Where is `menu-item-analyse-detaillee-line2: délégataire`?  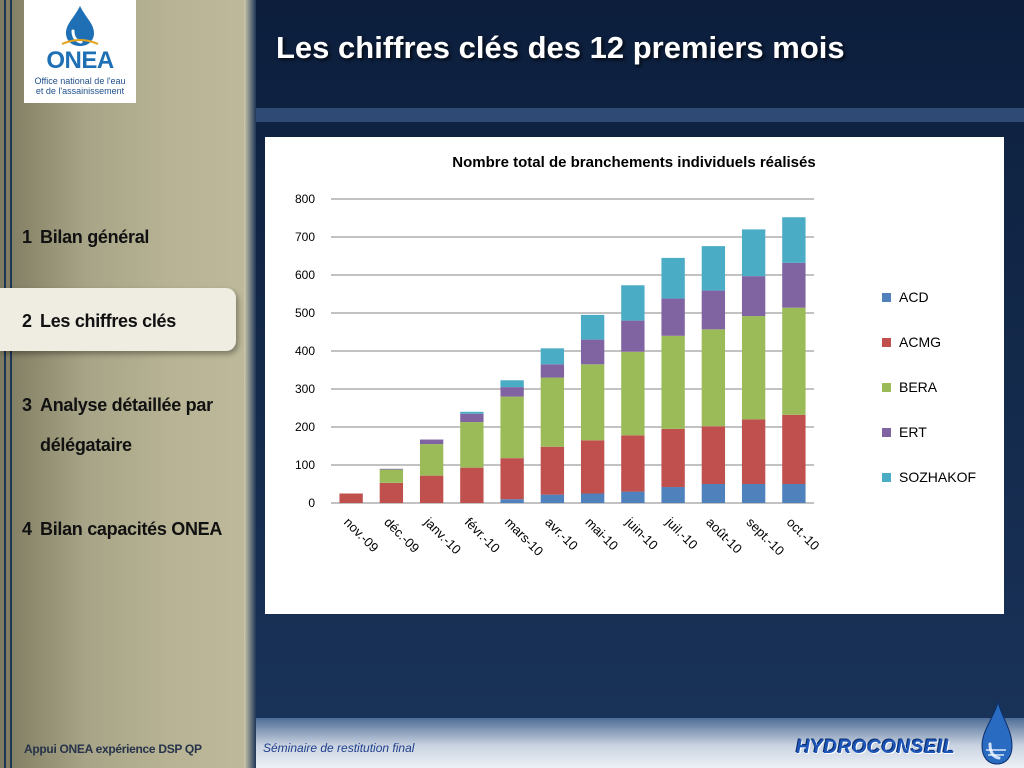
menu-item-analyse-detaillee-line2: délégataire is located at coordinates (86, 445).